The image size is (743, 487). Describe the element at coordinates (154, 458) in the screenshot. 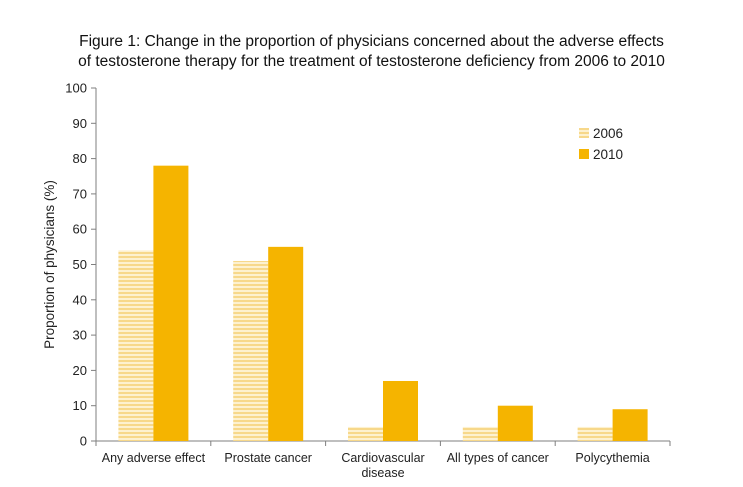

I see `x-tick-label: Any adverse effect` at that location.